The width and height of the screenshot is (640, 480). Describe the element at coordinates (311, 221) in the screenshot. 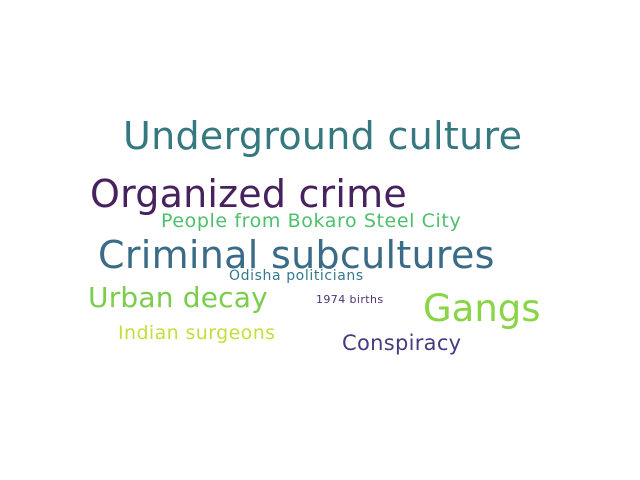

I see `word-people-from-bokaro-steel-city: People from Bokaro Steel City` at that location.